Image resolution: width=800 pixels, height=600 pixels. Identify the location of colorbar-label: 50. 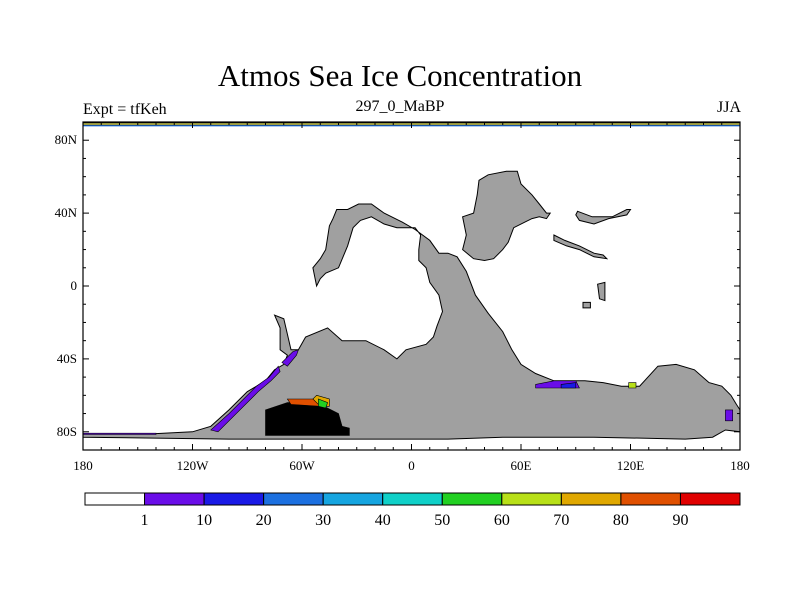
(442, 520).